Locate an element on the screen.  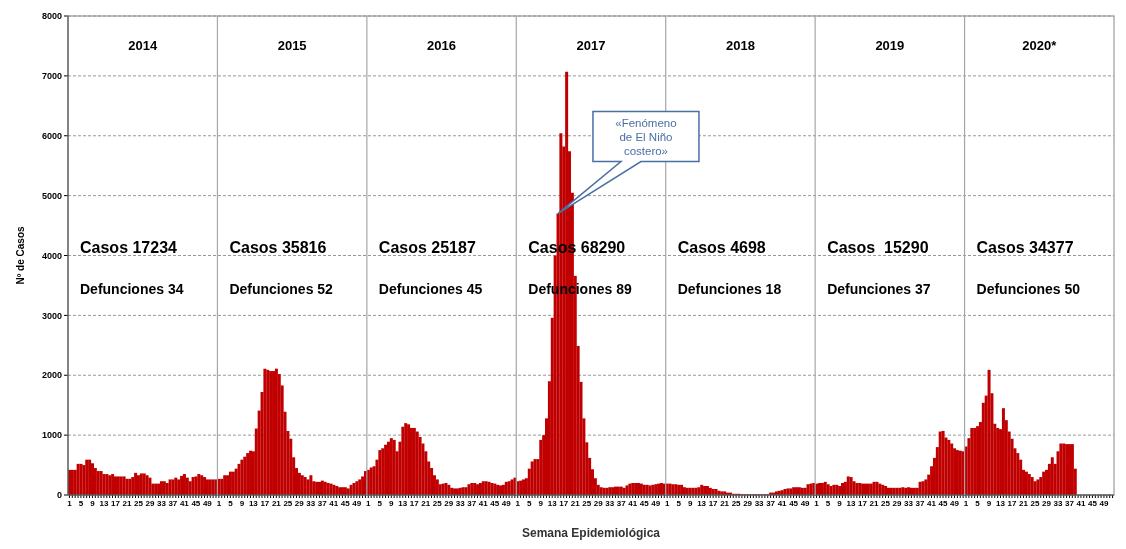
y-axis-title: Nº de Casos is located at coordinates (20, 255).